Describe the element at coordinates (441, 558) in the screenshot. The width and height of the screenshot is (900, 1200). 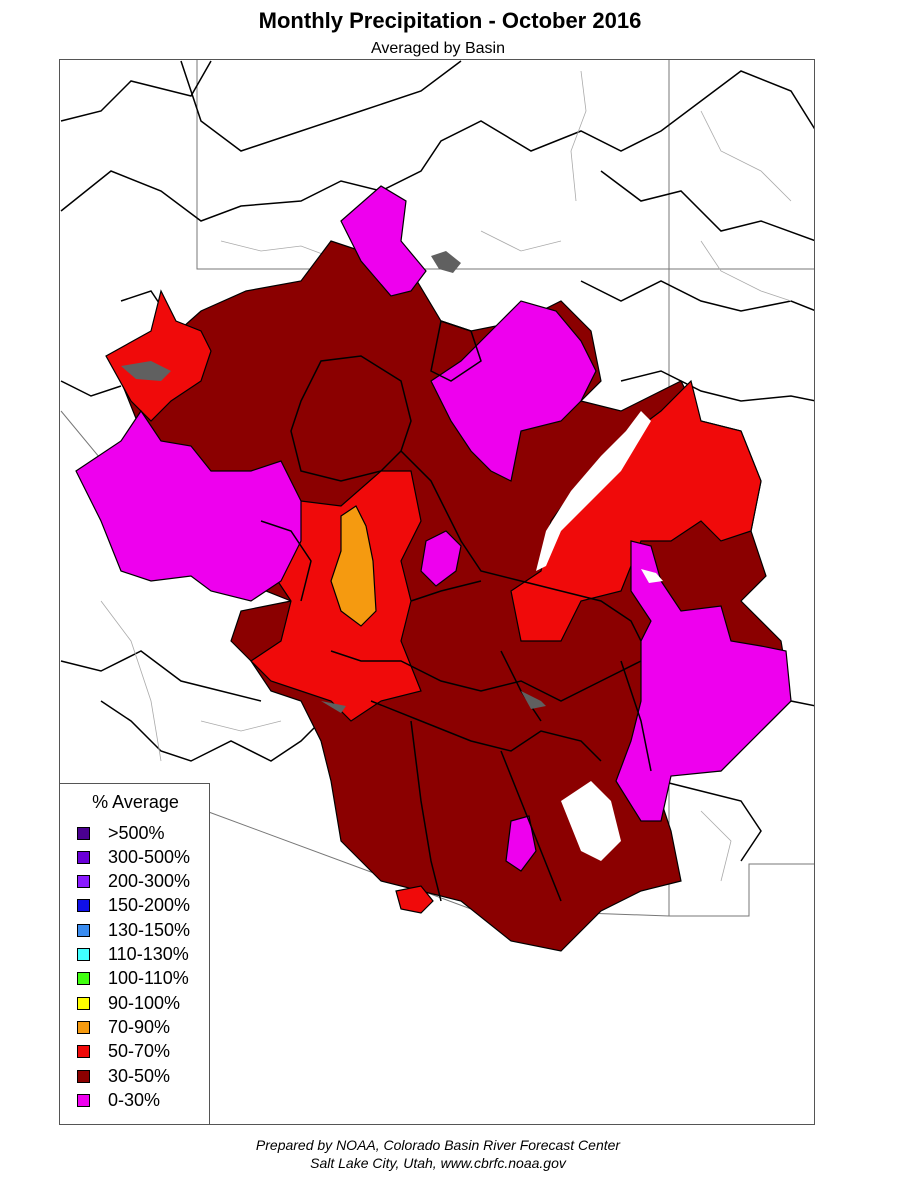
I see `basin-region-center-magenta` at that location.